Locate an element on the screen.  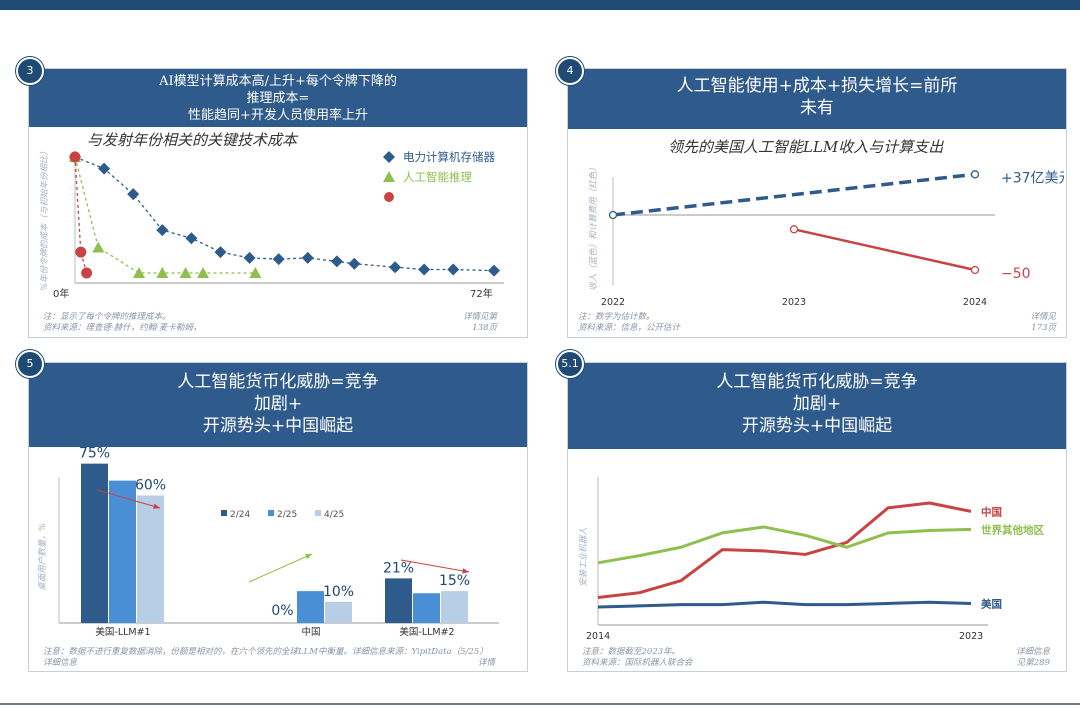
data-label: 10% is located at coordinates (338, 592).